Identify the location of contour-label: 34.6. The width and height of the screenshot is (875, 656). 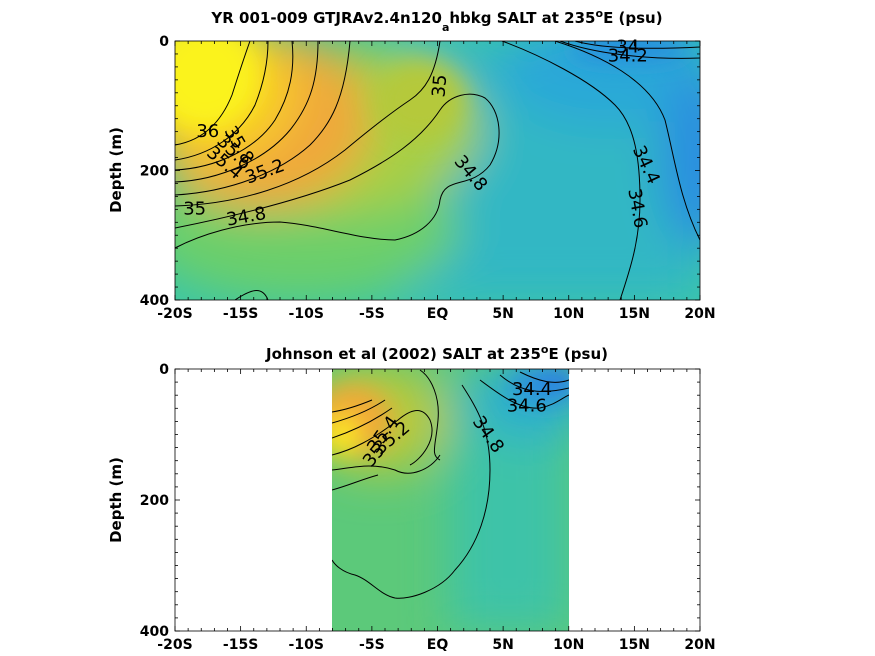
(527, 406).